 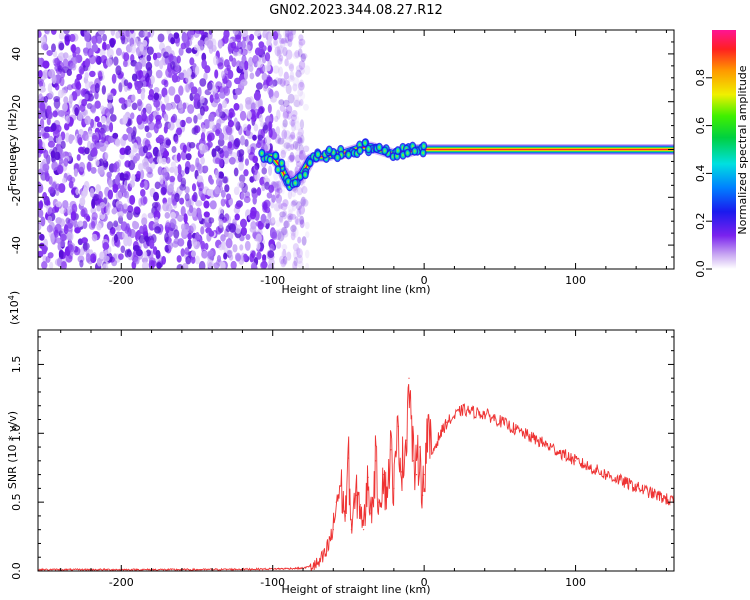 What do you see at coordinates (16, 102) in the screenshot?
I see `y-tick-label: 20` at bounding box center [16, 102].